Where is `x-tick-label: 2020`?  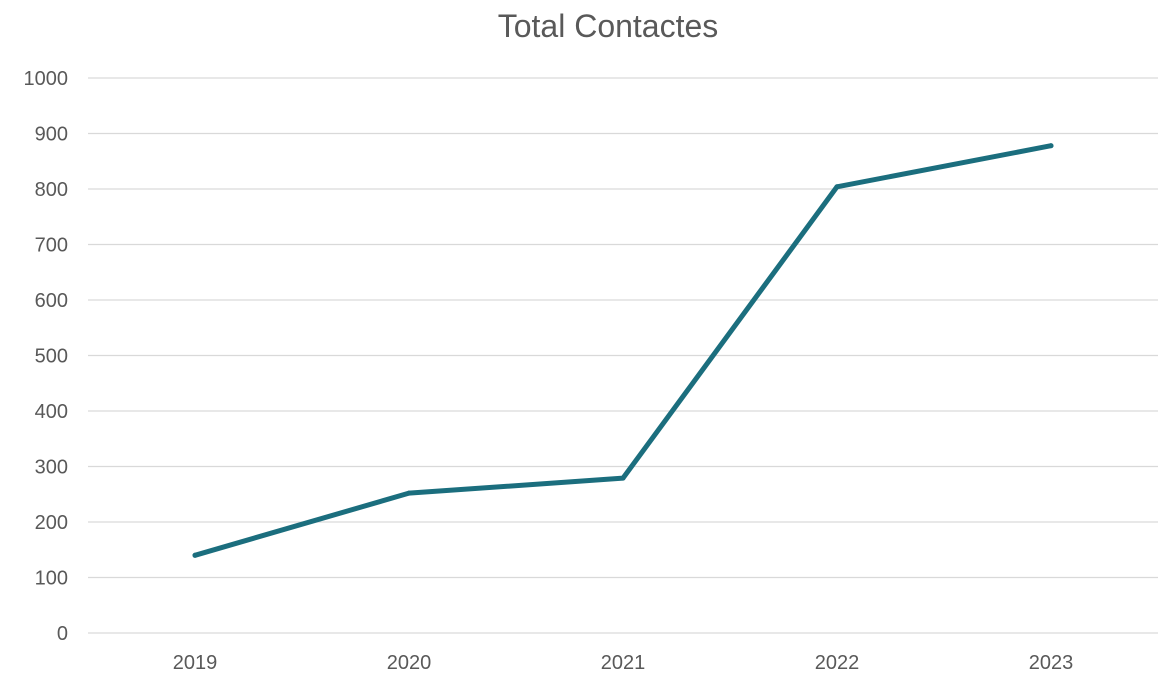 x-tick-label: 2020 is located at coordinates (409, 663).